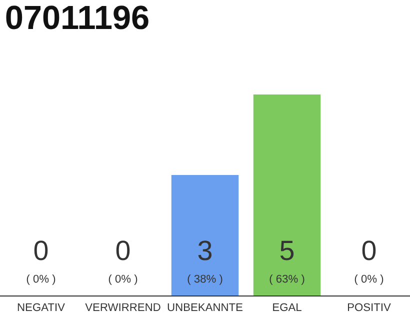 This screenshot has width=410, height=320. Describe the element at coordinates (205, 279) in the screenshot. I see `annotation: ( 38% )` at that location.